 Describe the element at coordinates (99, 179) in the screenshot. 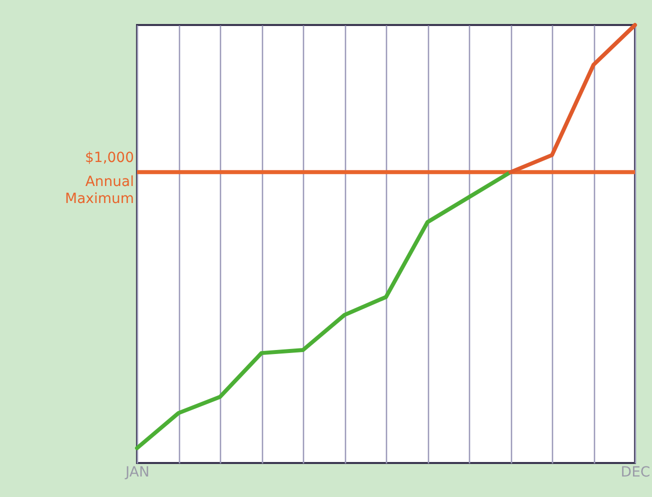

I see `ref-line-label: $1,000 Annual Maximum` at that location.